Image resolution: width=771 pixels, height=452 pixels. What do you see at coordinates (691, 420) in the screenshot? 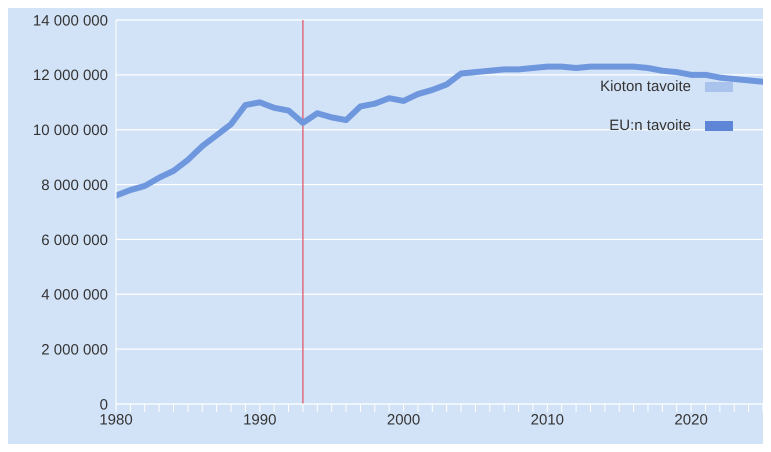
I see `x-tick-label: 2020` at bounding box center [691, 420].